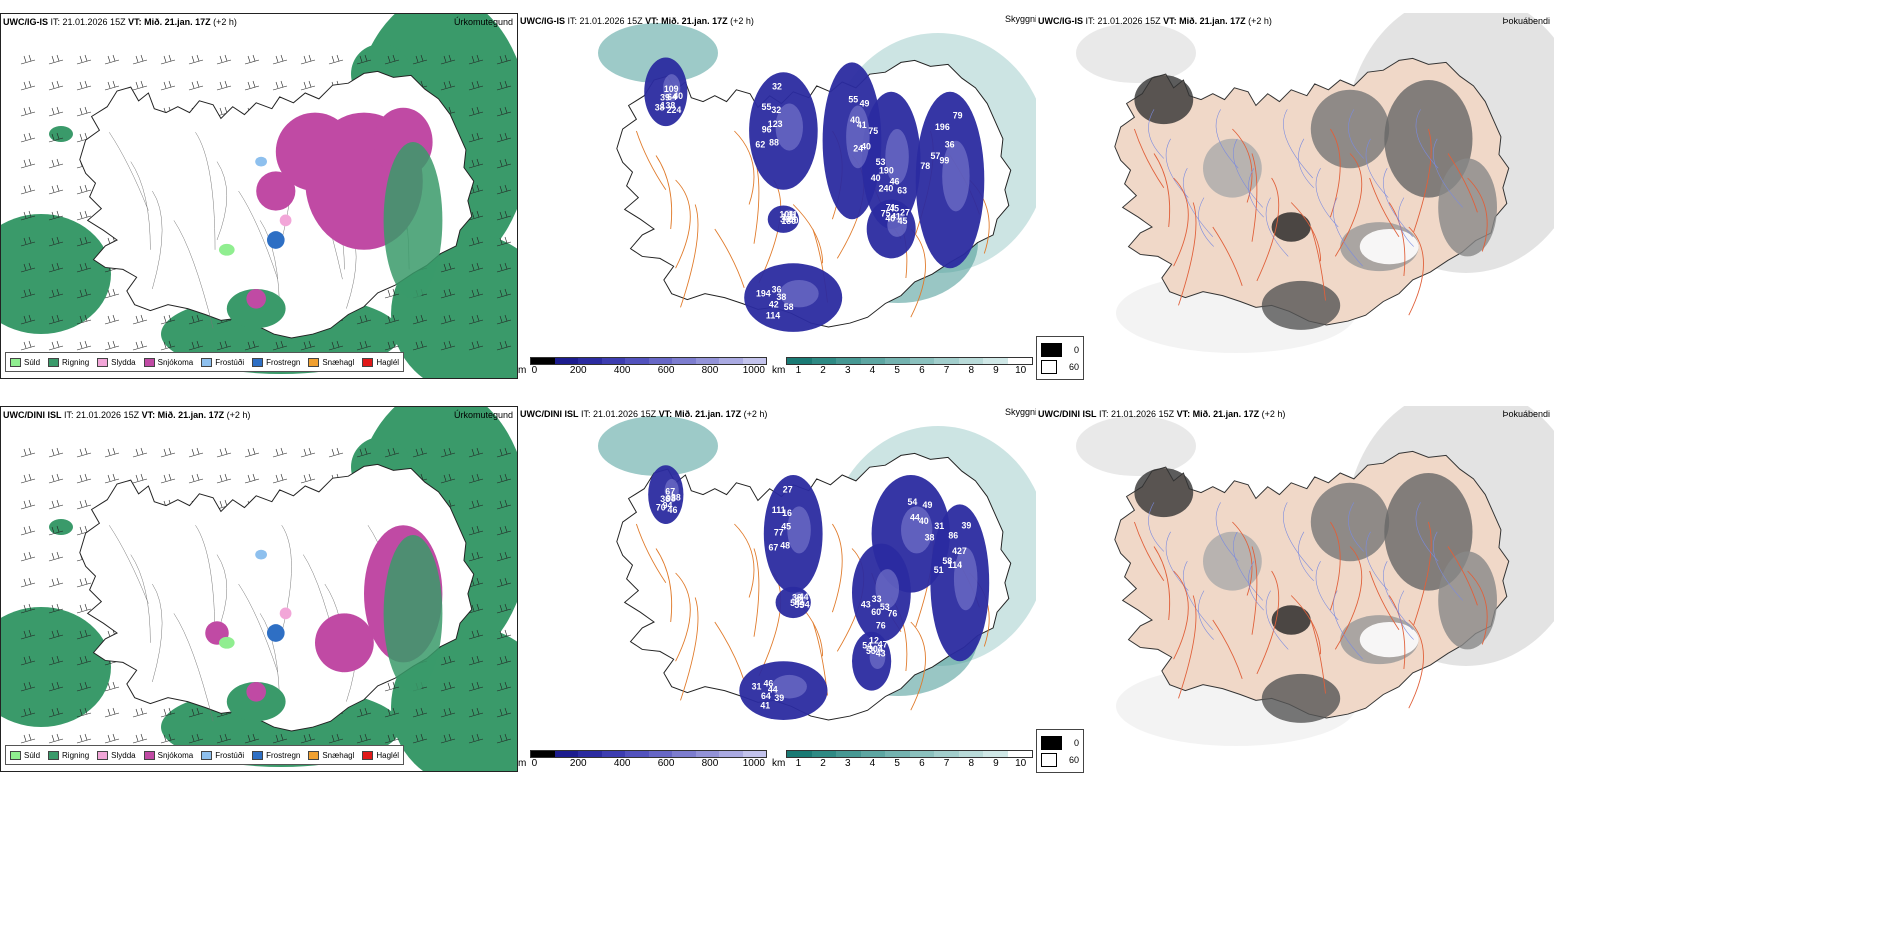 The height and width of the screenshot is (950, 1900). Describe the element at coordinates (168, 362) in the screenshot. I see `legend-item: Snjókoma` at that location.